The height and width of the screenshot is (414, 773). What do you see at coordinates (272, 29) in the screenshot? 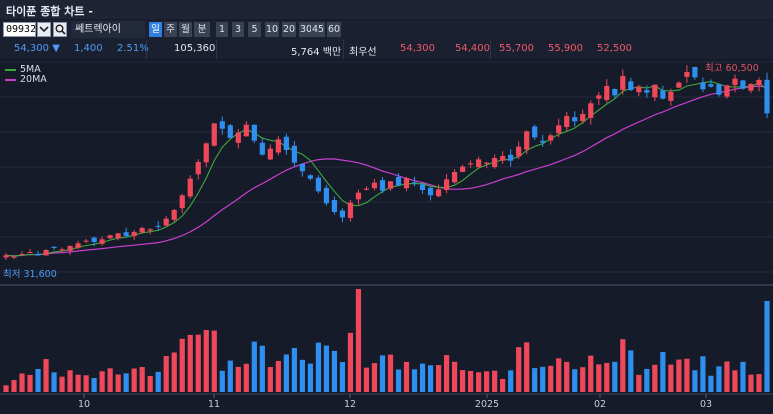
I see `minute-10-button: 10` at bounding box center [272, 29].